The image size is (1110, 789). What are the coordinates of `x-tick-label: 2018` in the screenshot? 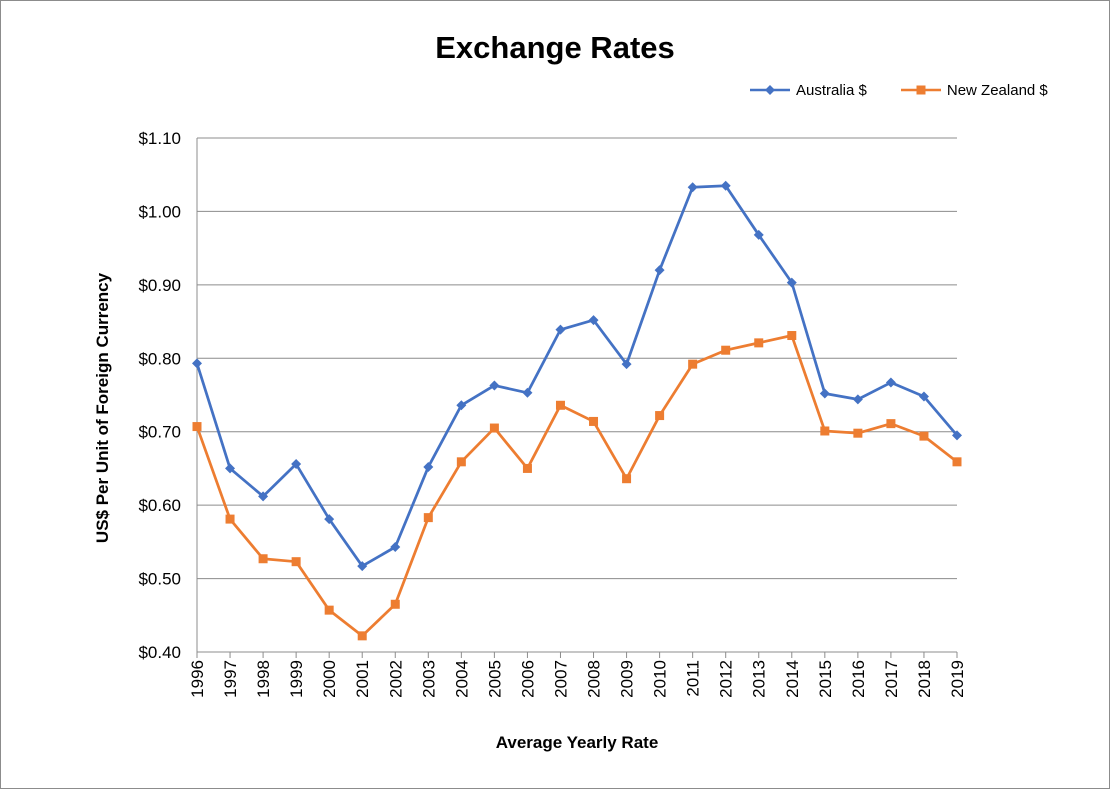 It's located at (924, 679).